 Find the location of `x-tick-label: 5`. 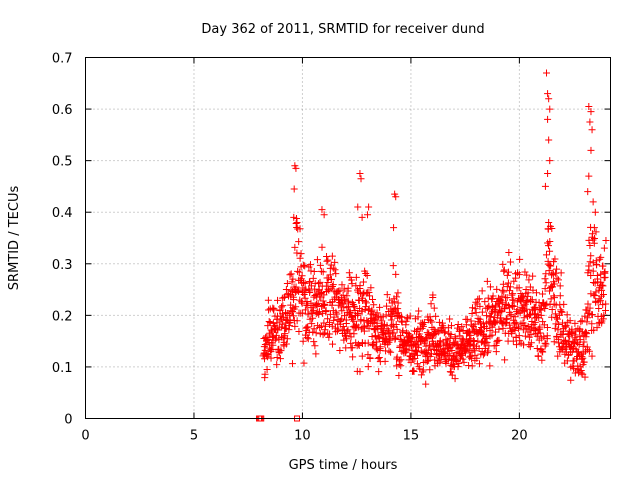

x-tick-label: 5 is located at coordinates (194, 436).